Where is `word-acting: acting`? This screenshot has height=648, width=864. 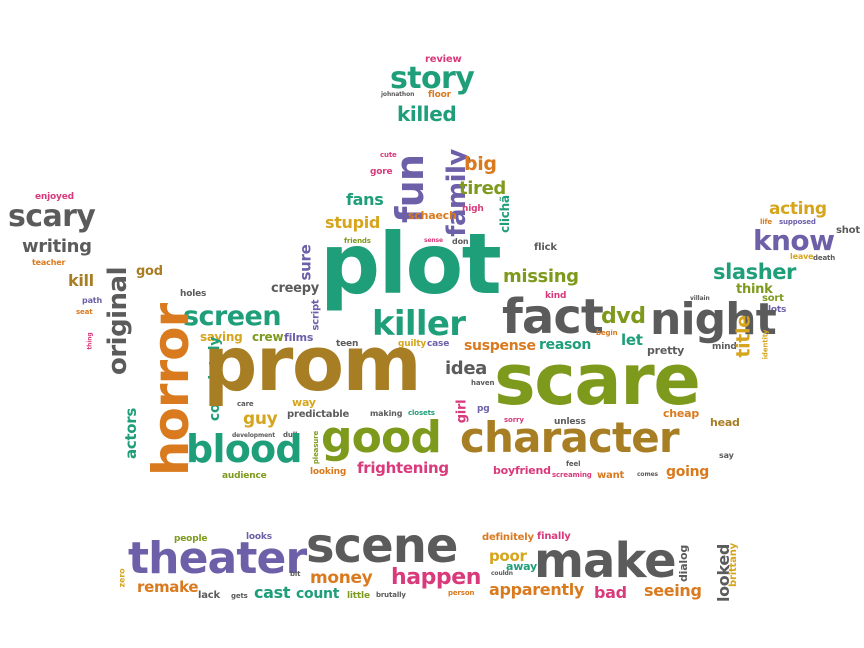 word-acting: acting is located at coordinates (798, 209).